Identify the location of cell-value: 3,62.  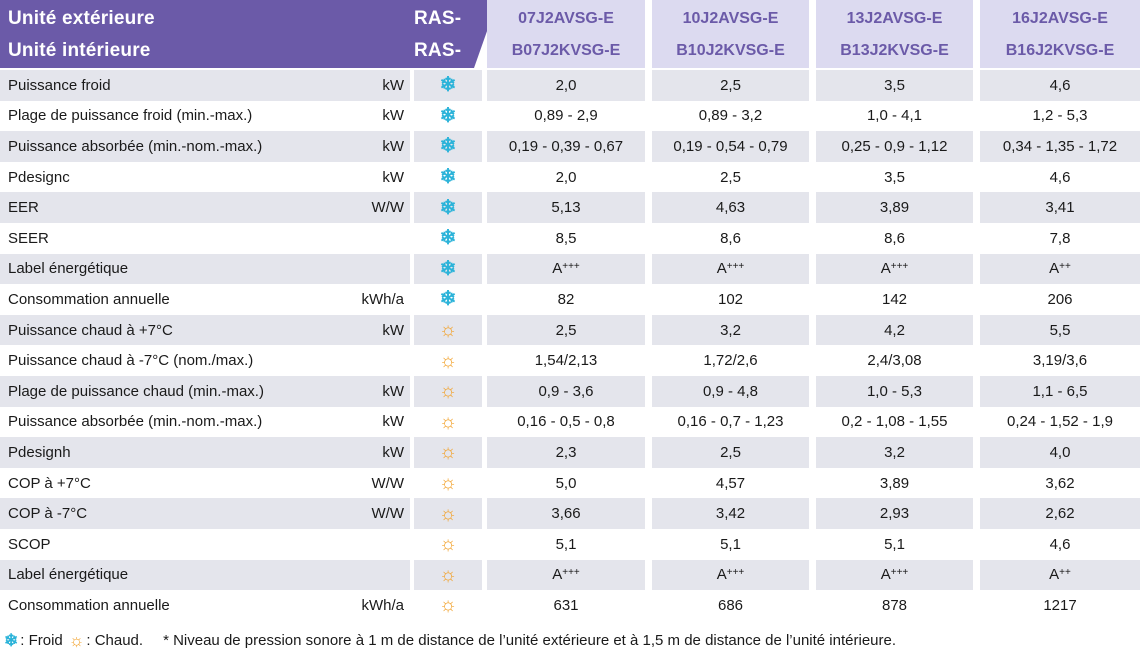
(1060, 483).